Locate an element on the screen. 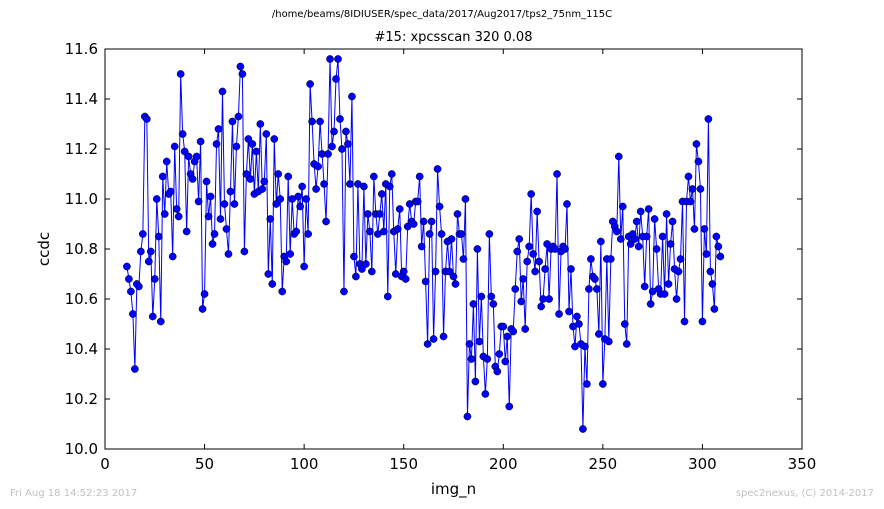  copyright-footer: spec2nexus, (C) 2014-2017 is located at coordinates (804, 493).